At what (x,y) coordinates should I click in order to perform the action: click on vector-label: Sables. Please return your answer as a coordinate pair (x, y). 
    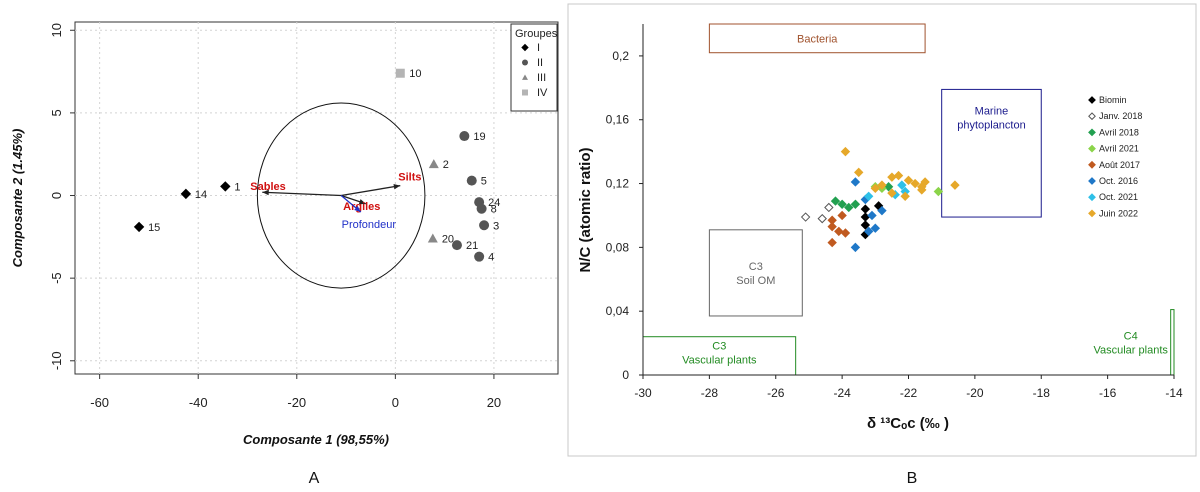
    Looking at the image, I should click on (267, 187).